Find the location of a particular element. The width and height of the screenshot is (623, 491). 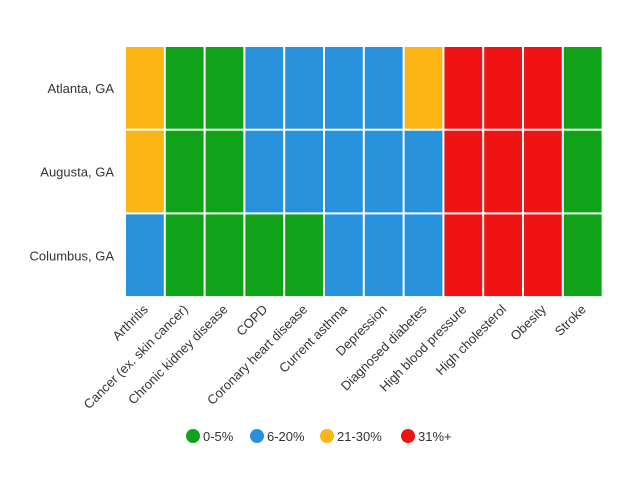

heatmap-cell-columbus-ga-current-asthma is located at coordinates (344, 255).